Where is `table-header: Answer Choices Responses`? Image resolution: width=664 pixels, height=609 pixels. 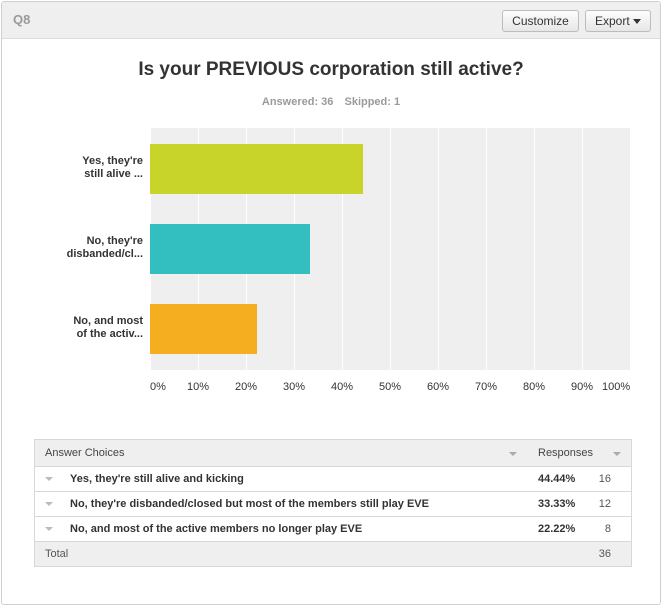 table-header: Answer Choices Responses is located at coordinates (333, 453).